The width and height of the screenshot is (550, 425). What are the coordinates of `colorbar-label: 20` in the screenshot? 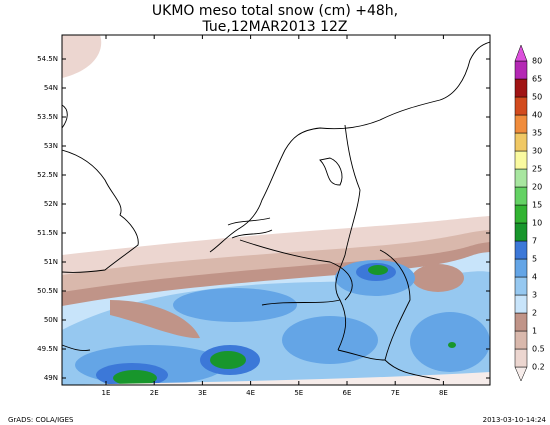 It's located at (537, 187).